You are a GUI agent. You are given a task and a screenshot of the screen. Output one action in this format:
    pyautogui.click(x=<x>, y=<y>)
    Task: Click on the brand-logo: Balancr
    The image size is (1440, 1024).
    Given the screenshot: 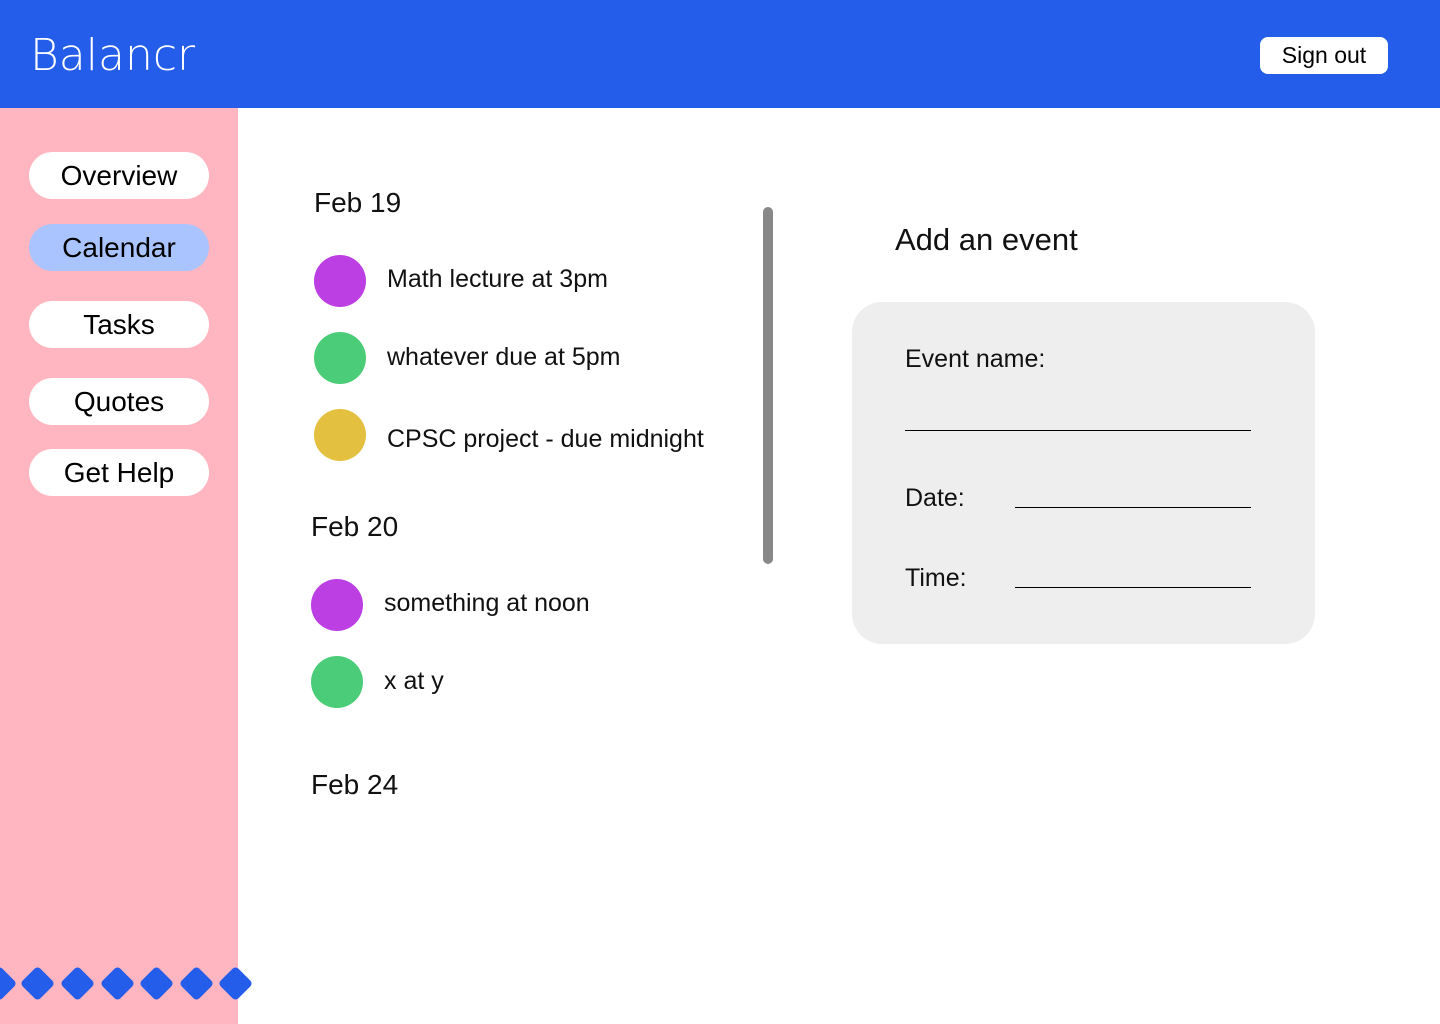 What is the action you would take?
    pyautogui.click(x=113, y=55)
    